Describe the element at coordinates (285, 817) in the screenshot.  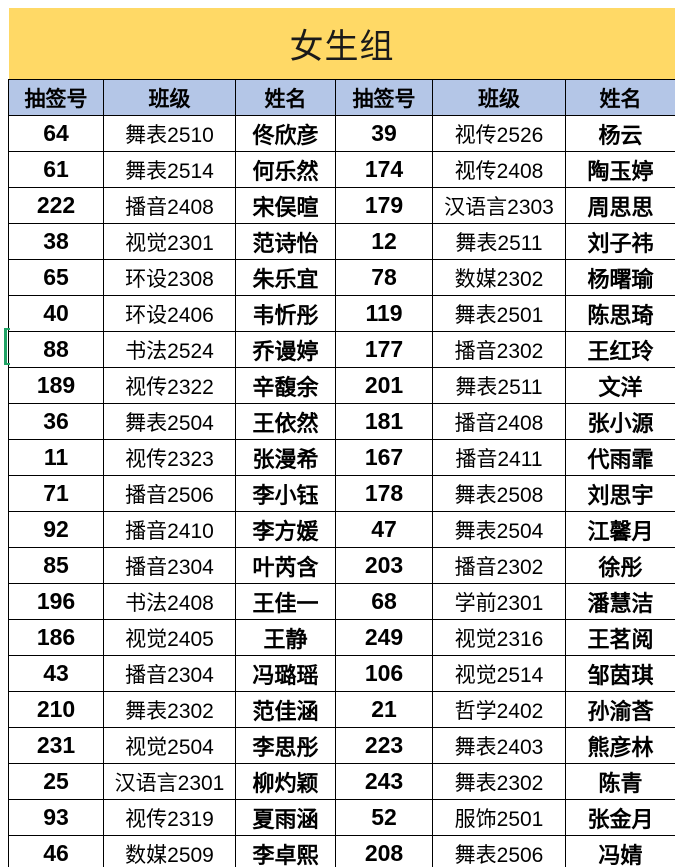
I see `cell-name: 夏雨涵` at that location.